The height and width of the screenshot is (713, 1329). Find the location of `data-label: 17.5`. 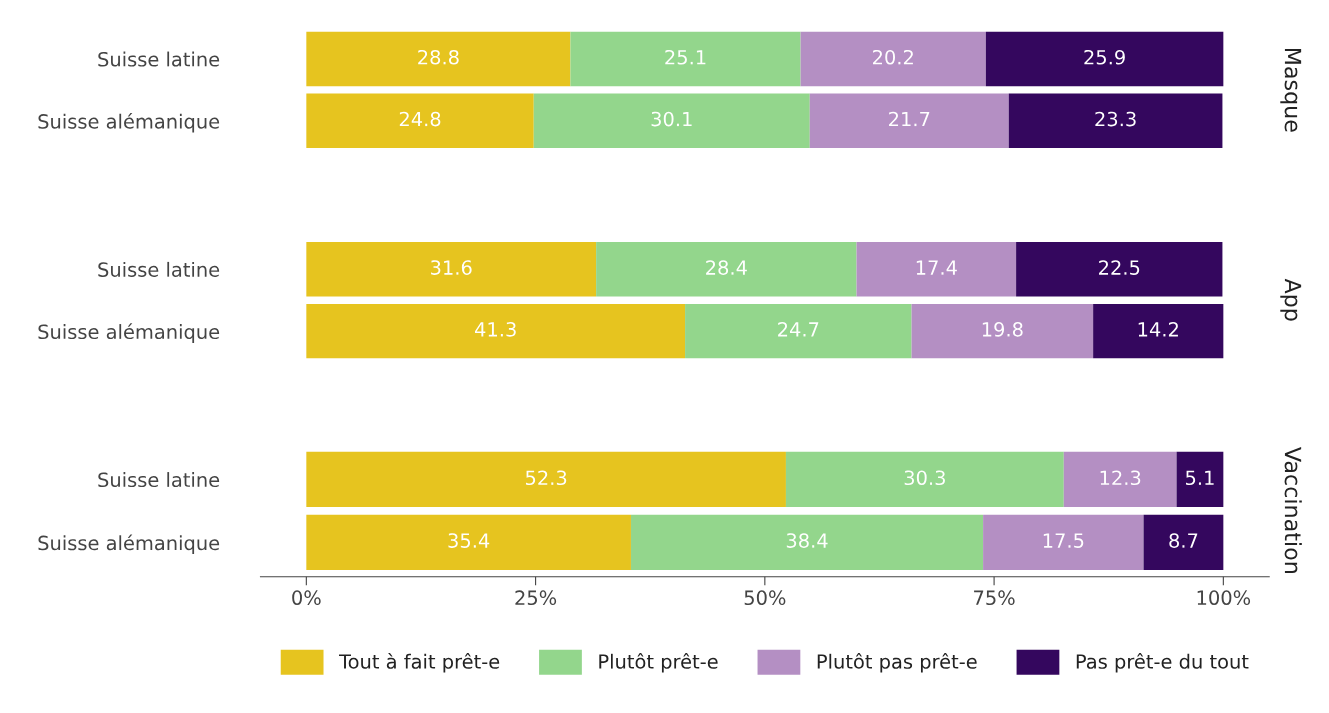

data-label: 17.5 is located at coordinates (1063, 540).